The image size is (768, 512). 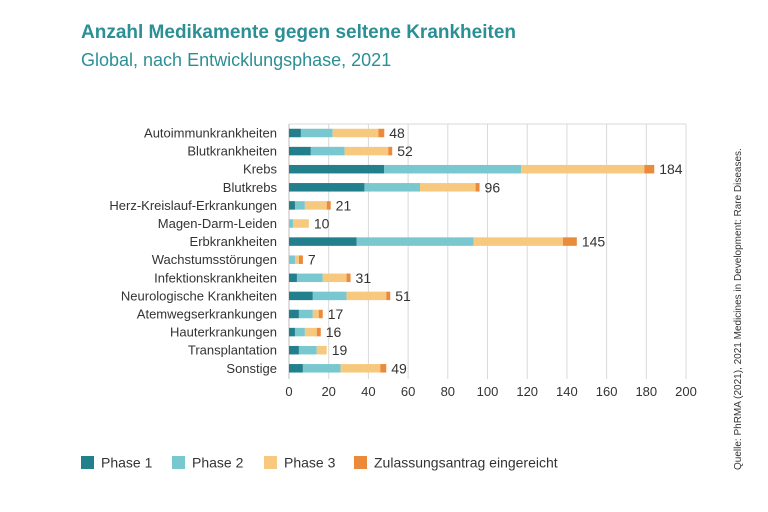 What do you see at coordinates (251, 368) in the screenshot?
I see `category-label: Sonstige` at bounding box center [251, 368].